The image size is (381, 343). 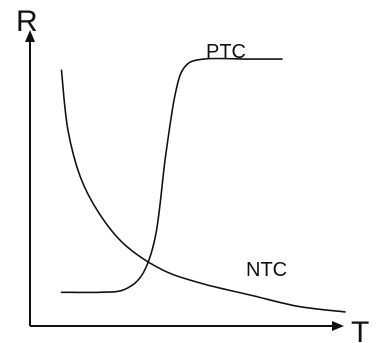 What do you see at coordinates (266, 270) in the screenshot?
I see `series-label-ntc: NTC` at bounding box center [266, 270].